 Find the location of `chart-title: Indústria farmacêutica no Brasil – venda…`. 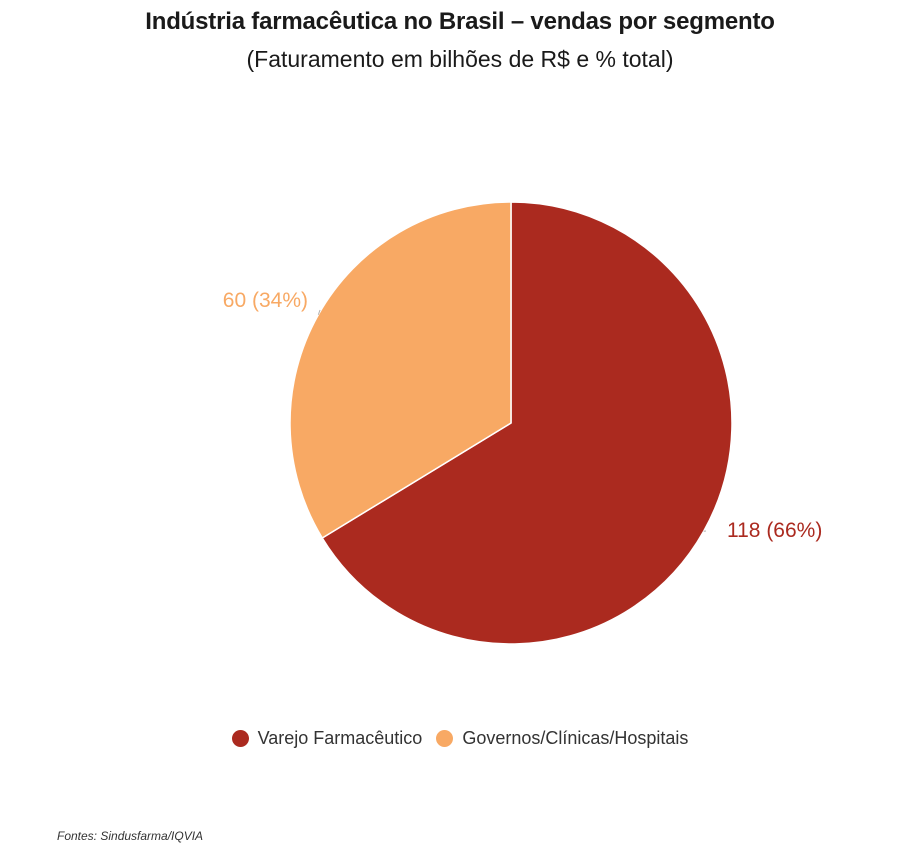

chart-title: Indústria farmacêutica no Brasil – venda… is located at coordinates (460, 21).